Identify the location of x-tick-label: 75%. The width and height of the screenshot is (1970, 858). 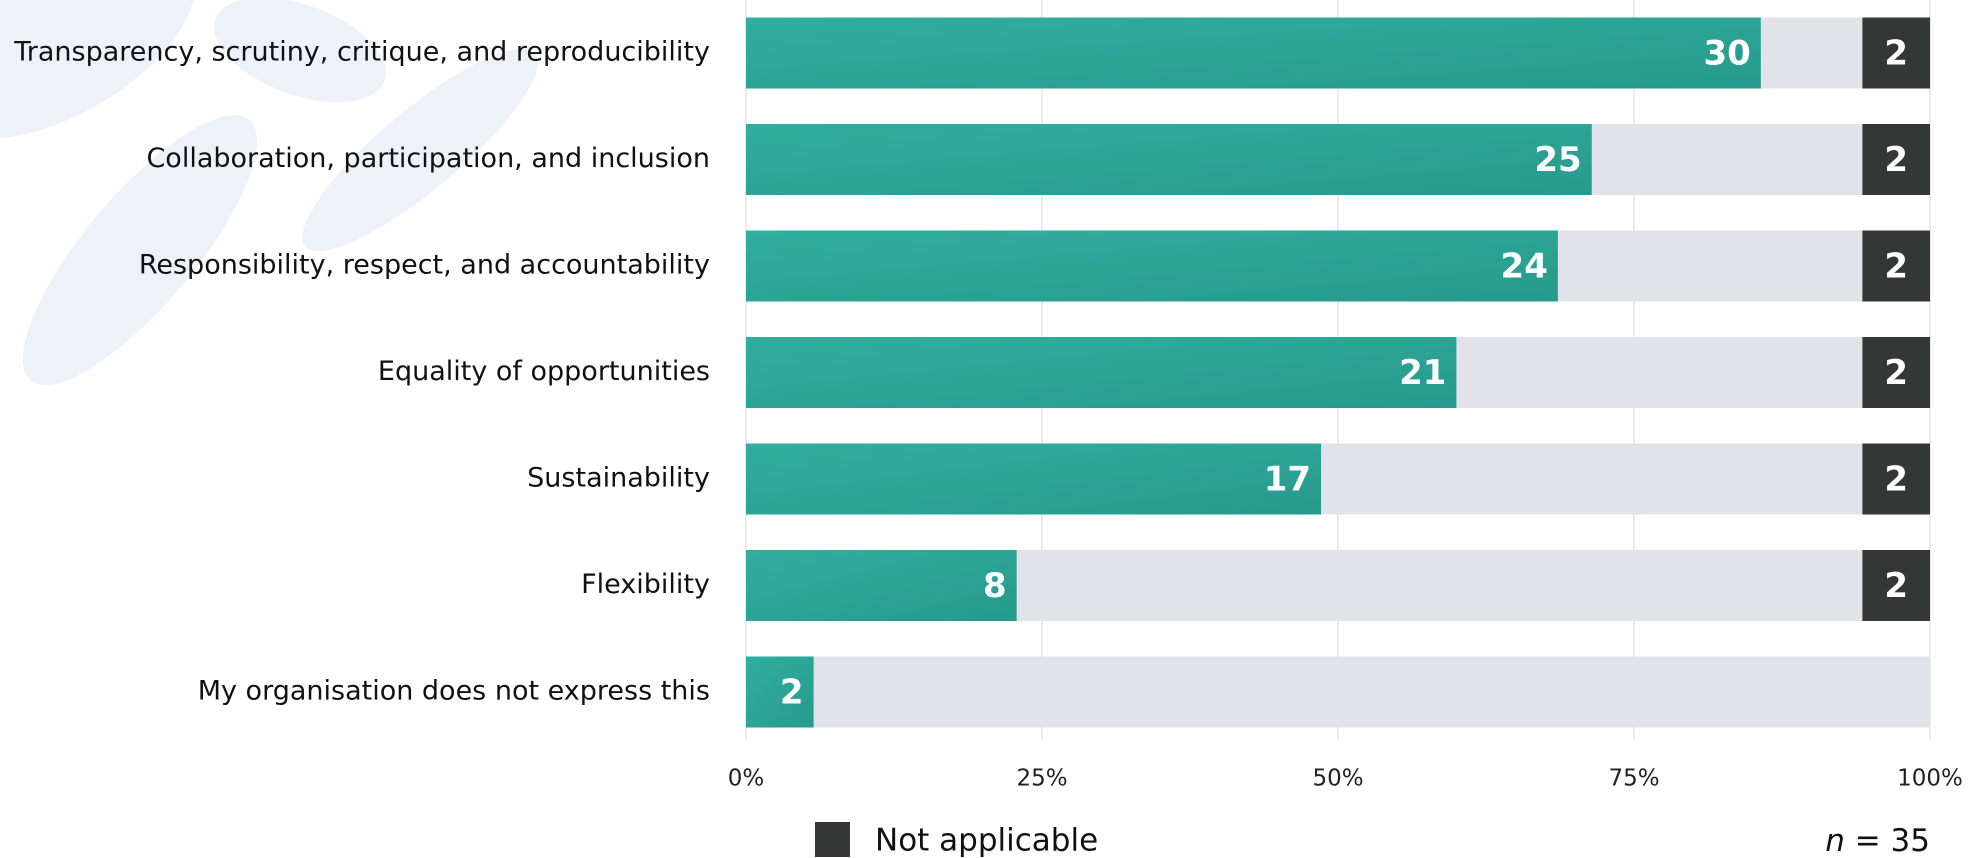
(1633, 779).